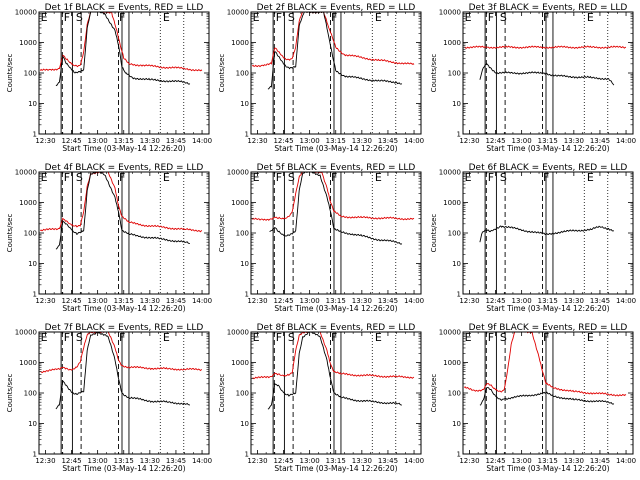  Describe the element at coordinates (124, 328) in the screenshot. I see `panel-title: Det 7f BLACK = Events, RED = LLD` at that location.